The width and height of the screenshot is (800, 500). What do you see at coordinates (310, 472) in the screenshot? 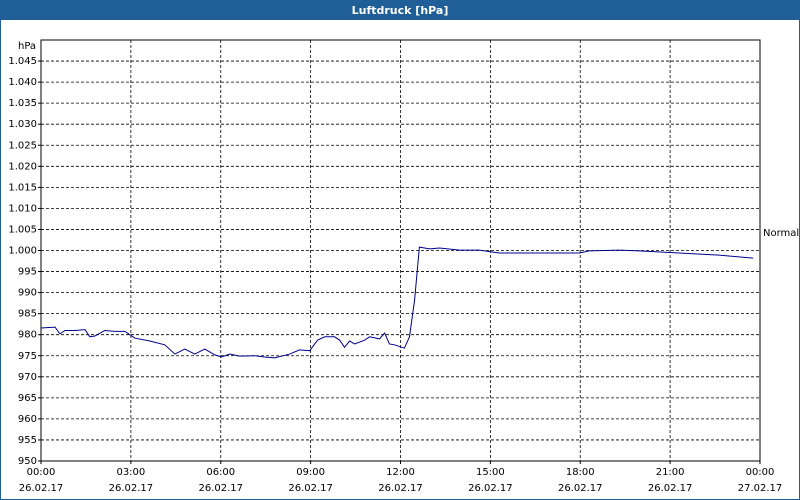
I see `x-tick-label-line: 09:00` at bounding box center [310, 472].